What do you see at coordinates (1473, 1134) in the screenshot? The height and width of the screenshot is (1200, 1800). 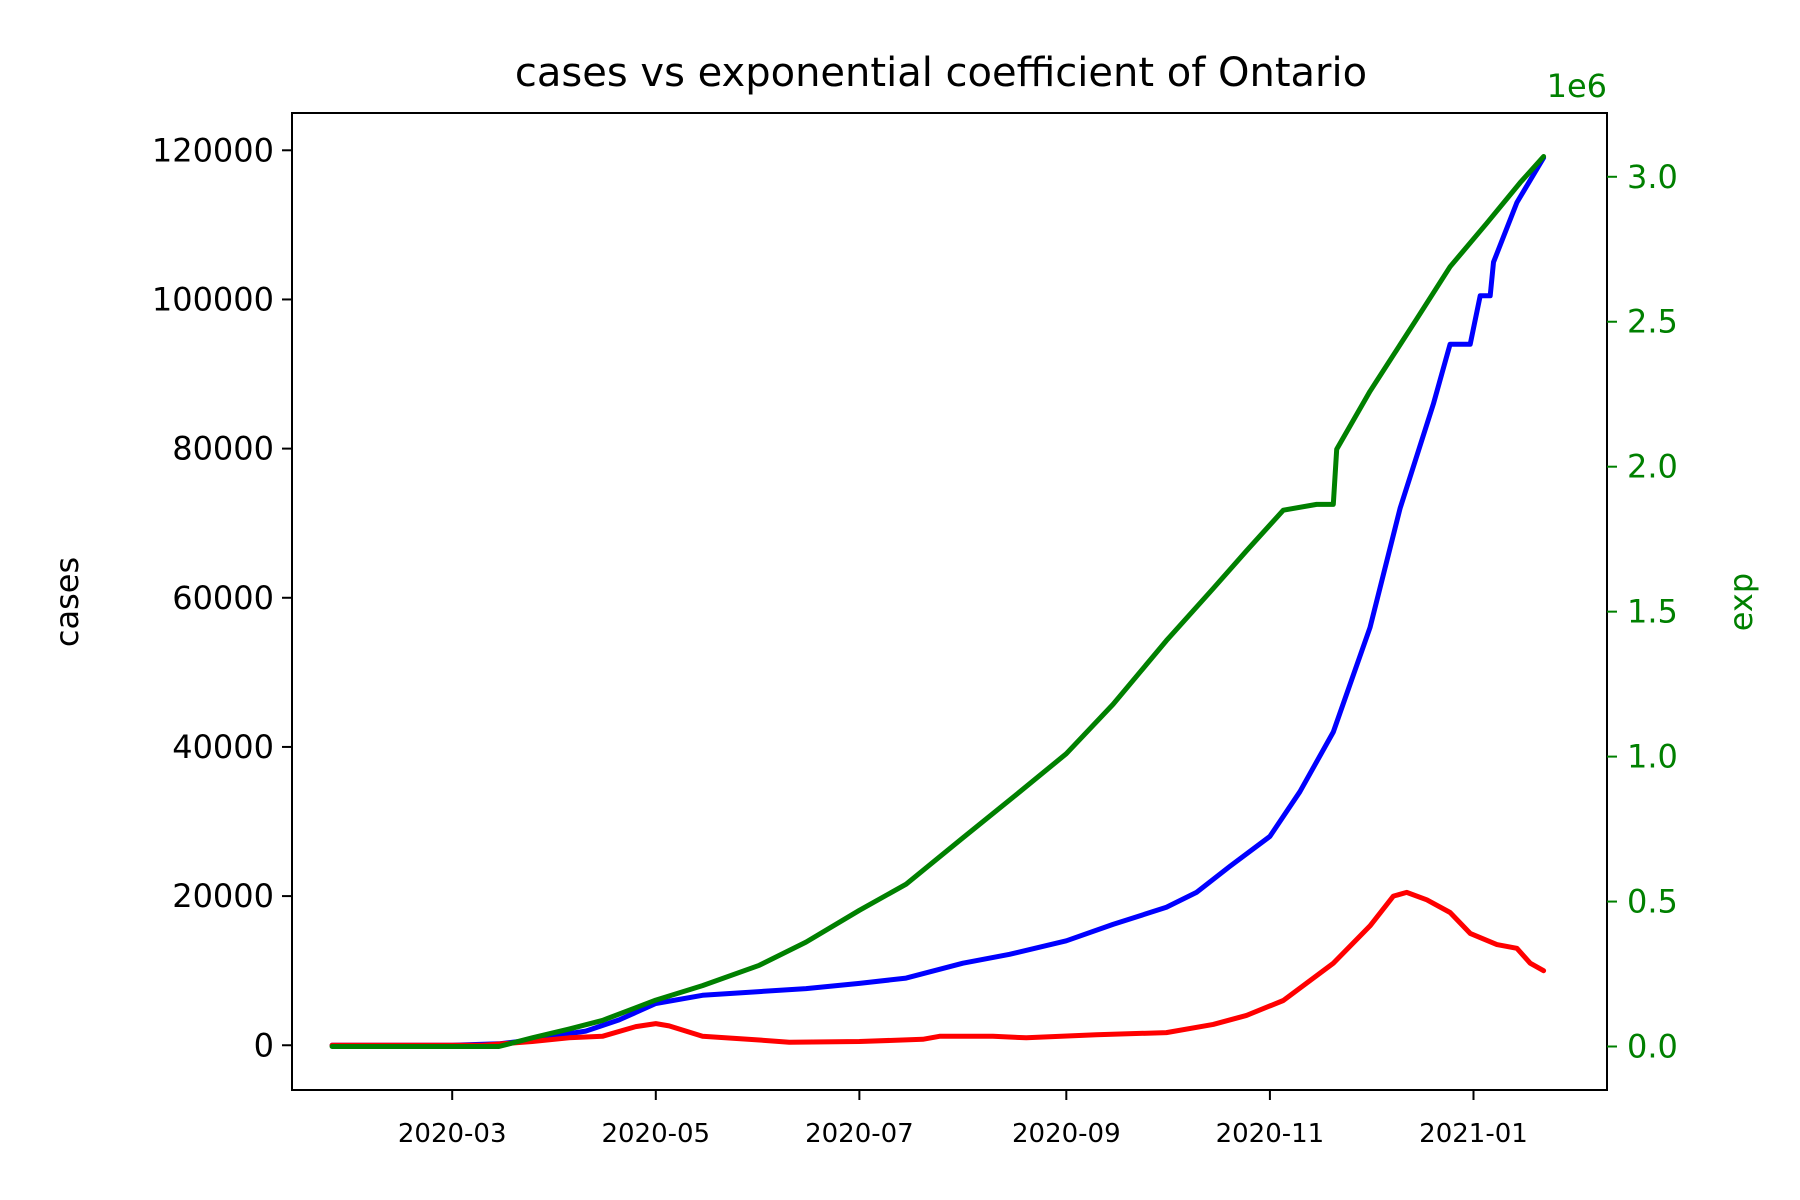 I see `x-tick-label-5: 2021-01` at bounding box center [1473, 1134].